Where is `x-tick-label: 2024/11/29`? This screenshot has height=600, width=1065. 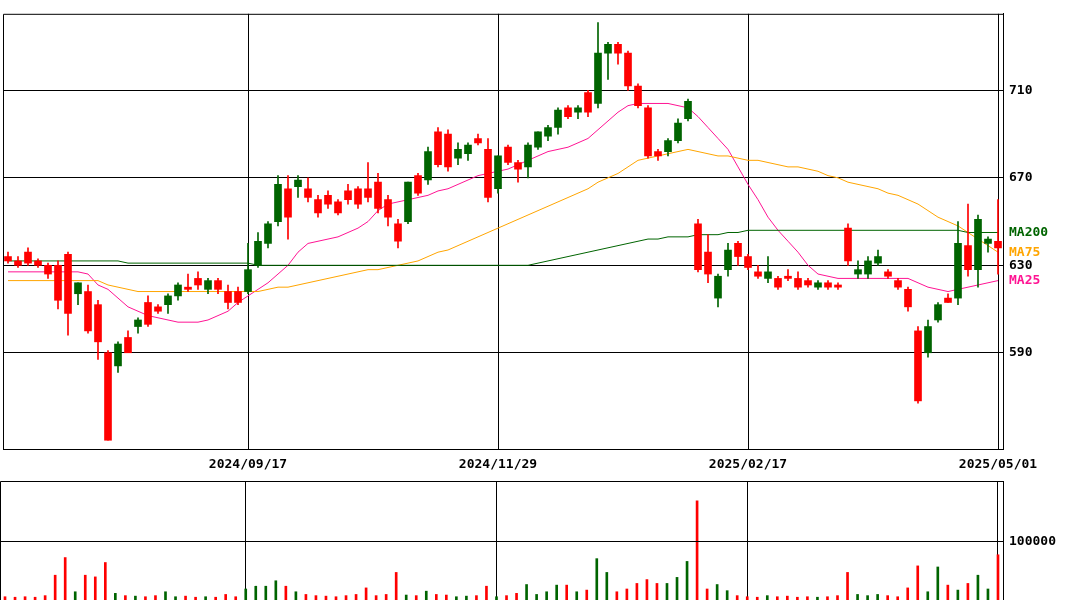 x-tick-label: 2024/11/29 is located at coordinates (498, 464).